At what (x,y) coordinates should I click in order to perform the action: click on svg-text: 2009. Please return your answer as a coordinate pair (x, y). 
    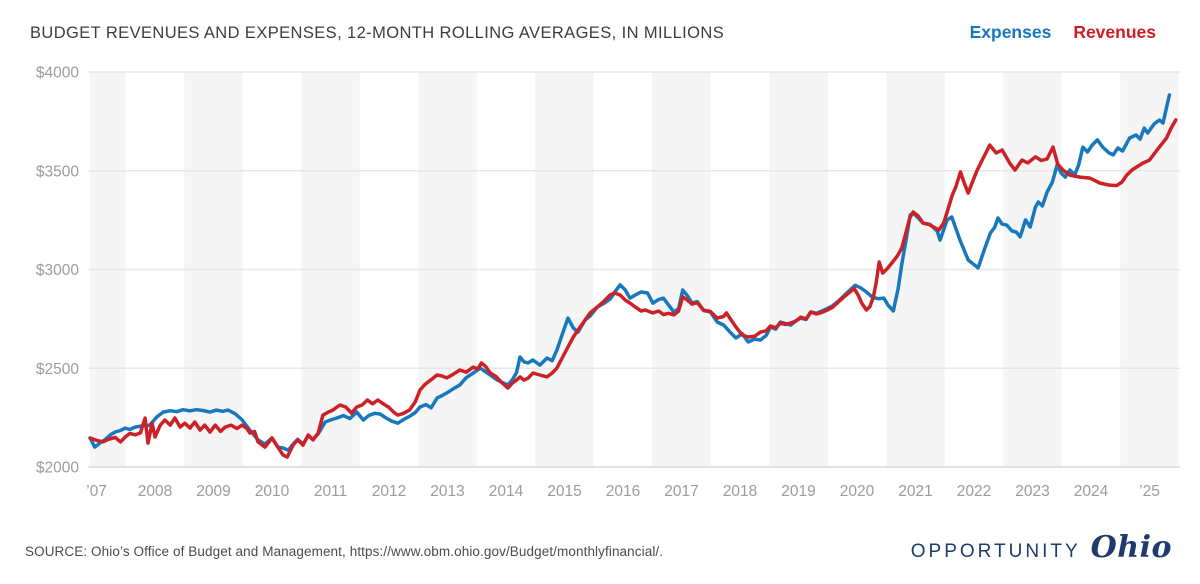
    Looking at the image, I should click on (213, 491).